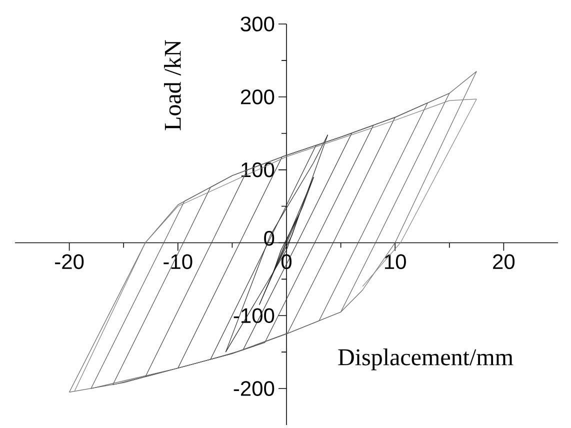 This screenshot has width=571, height=428. Describe the element at coordinates (257, 24) in the screenshot. I see `y-tick-label: 300` at that location.